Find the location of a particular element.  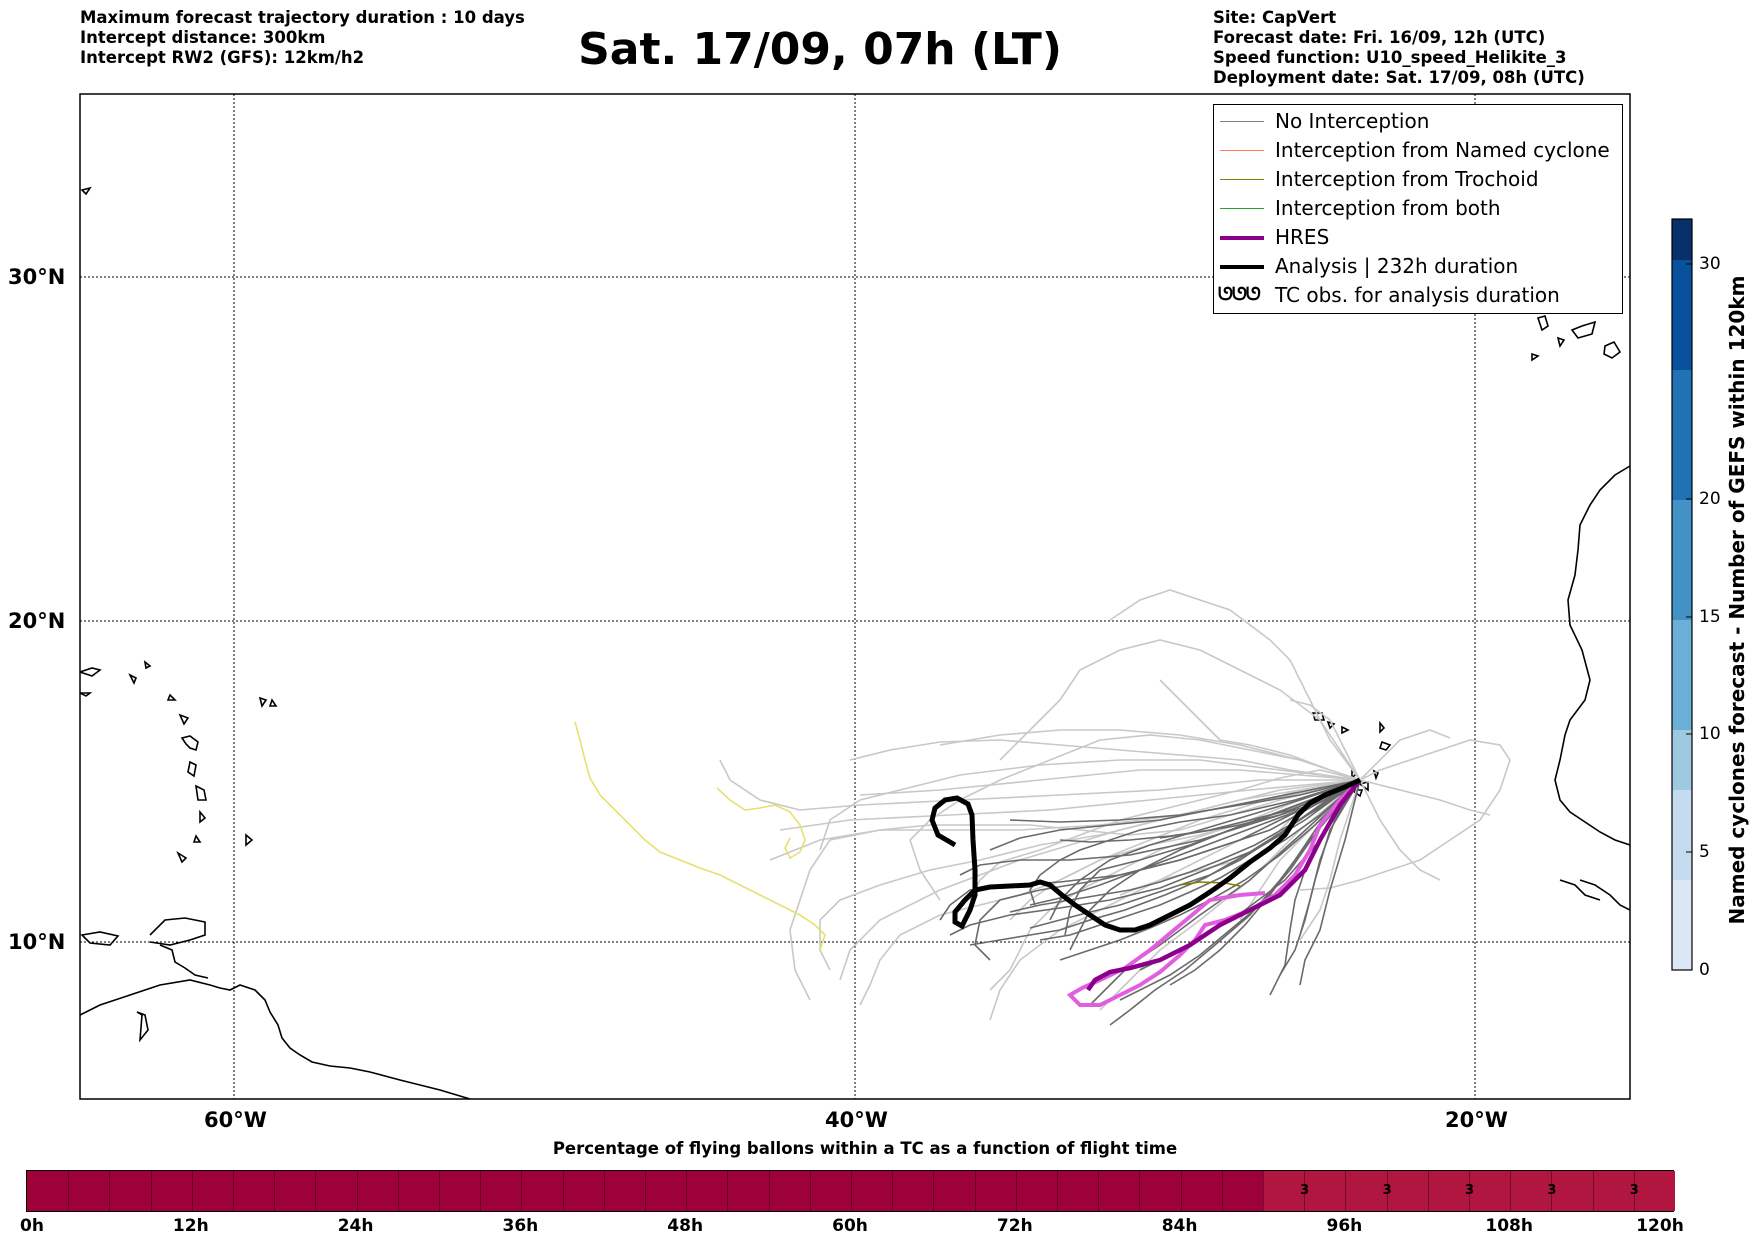

timebar-label: 36h is located at coordinates (520, 1226).